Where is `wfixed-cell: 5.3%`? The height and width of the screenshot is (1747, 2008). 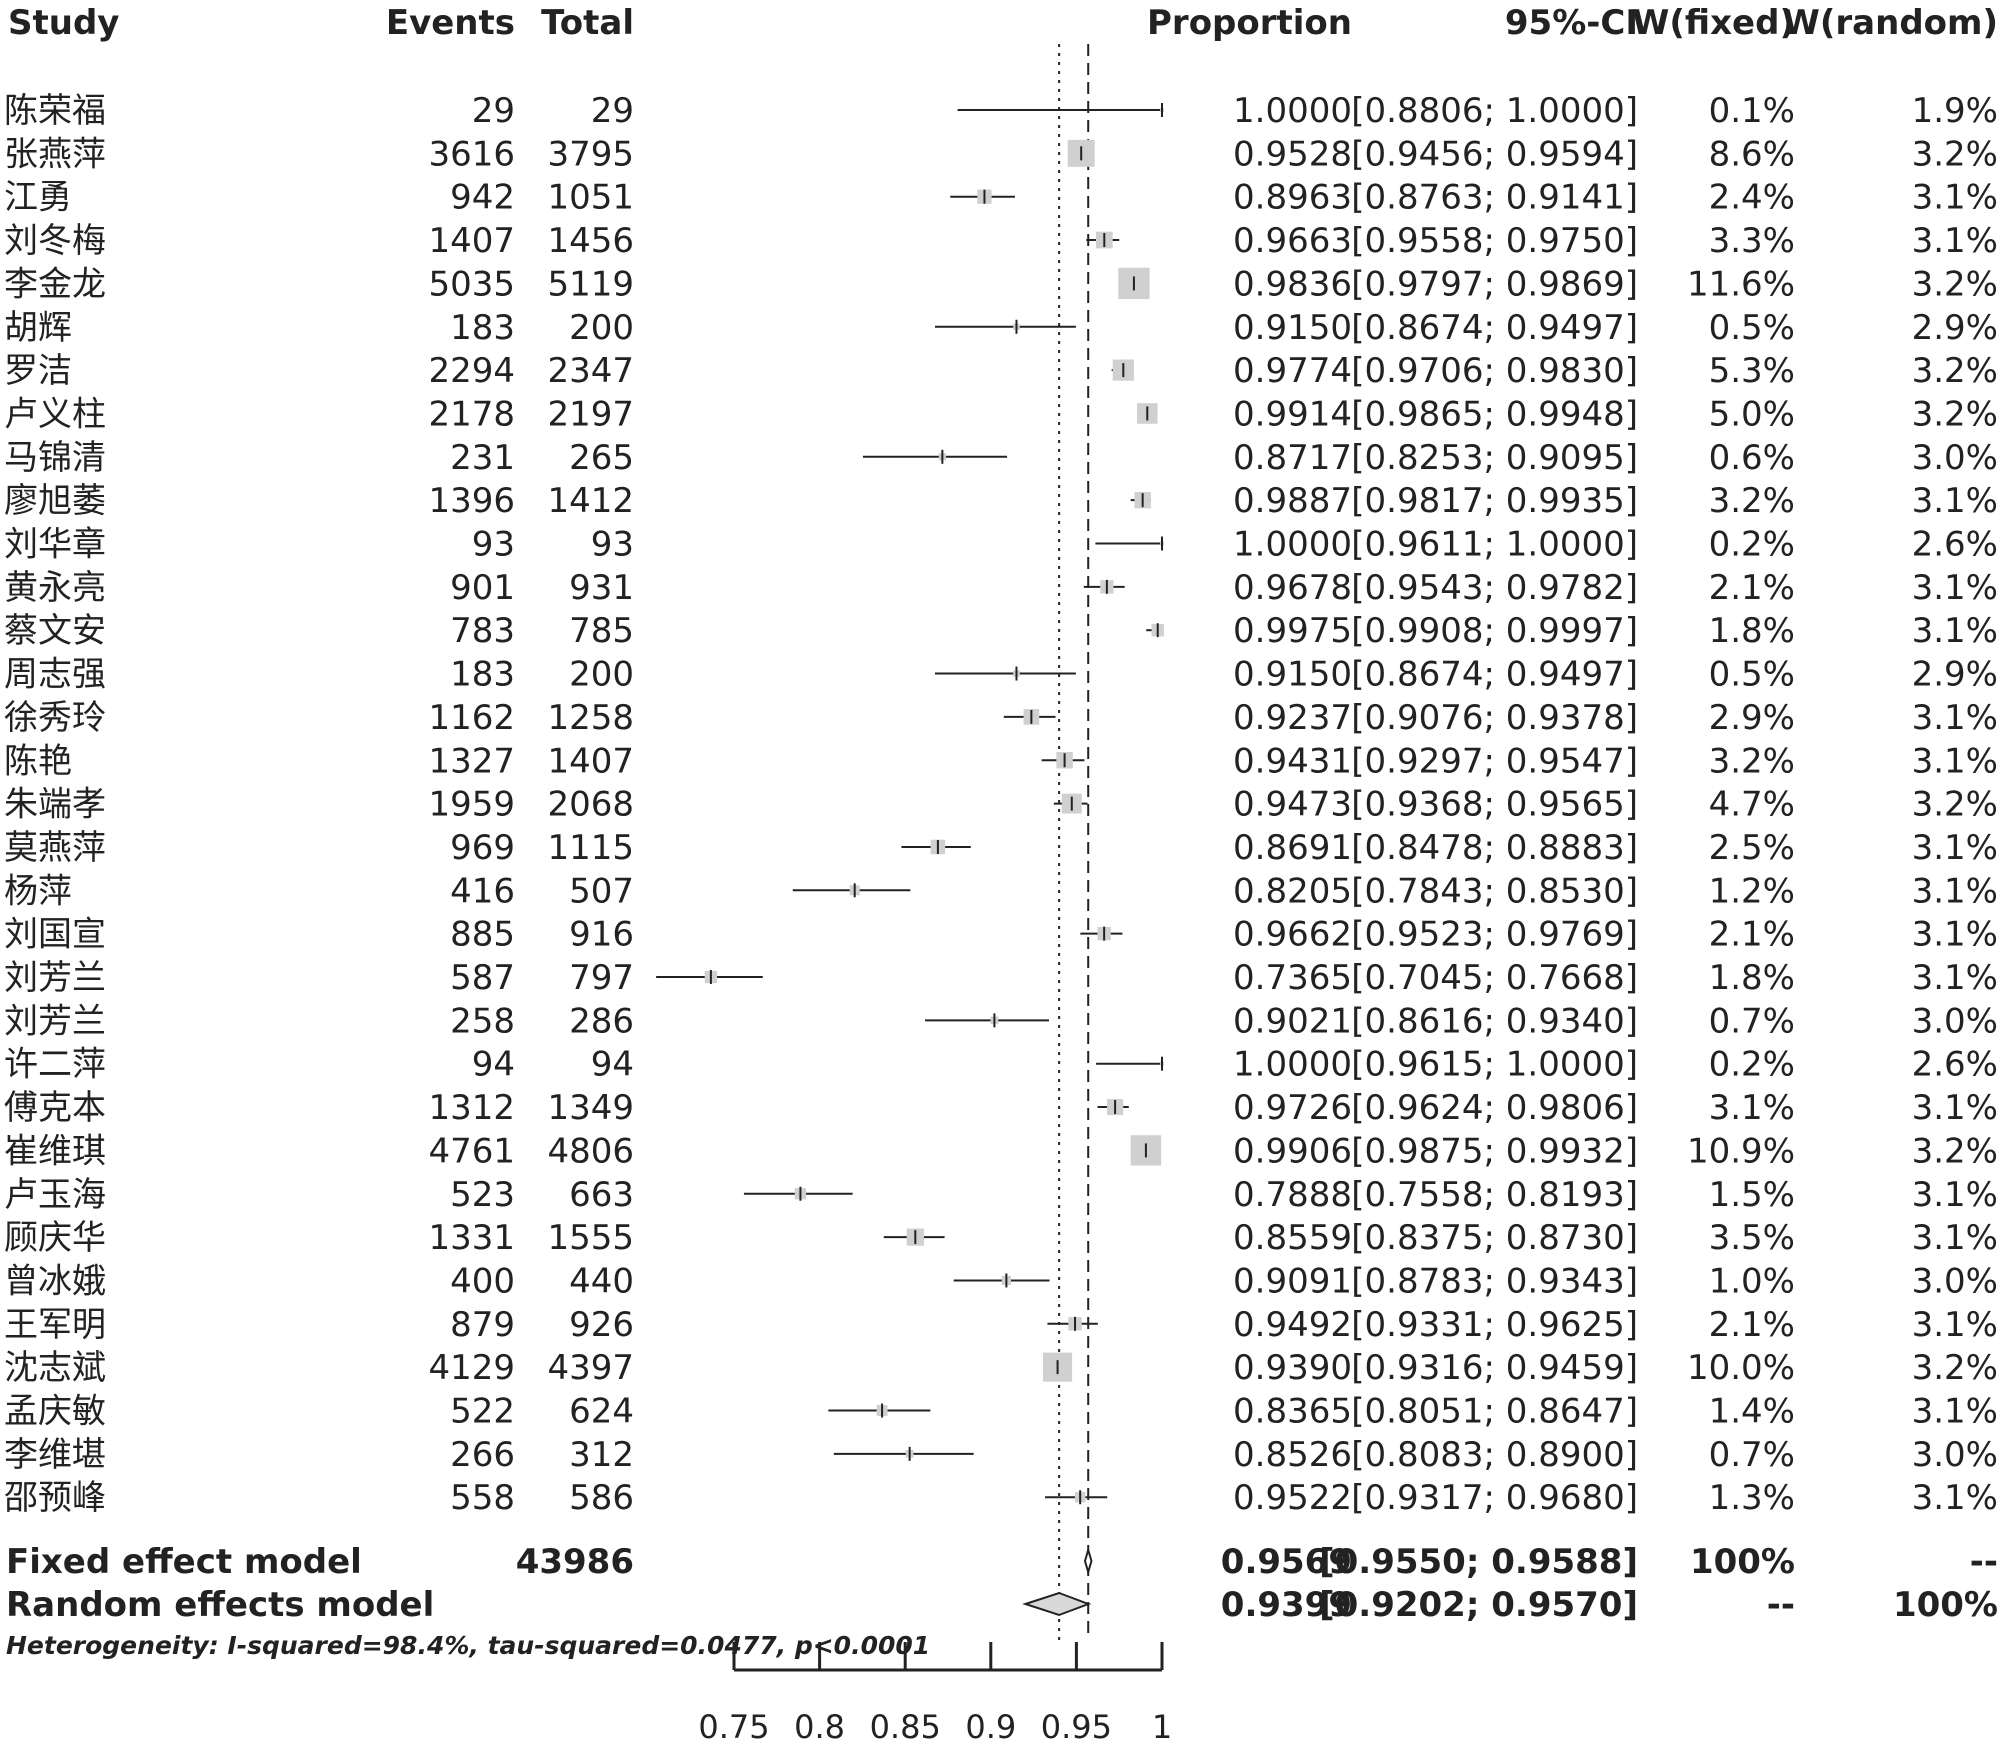
wfixed-cell: 5.3% is located at coordinates (1752, 371).